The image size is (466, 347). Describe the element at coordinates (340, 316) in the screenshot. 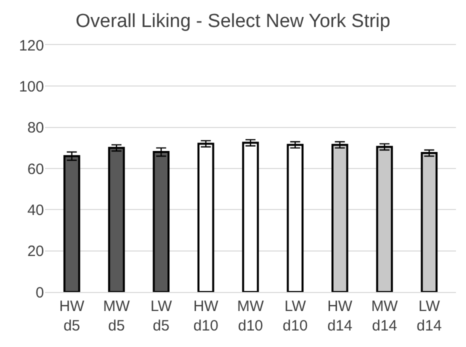

I see `x-tick-label: HW d14` at that location.